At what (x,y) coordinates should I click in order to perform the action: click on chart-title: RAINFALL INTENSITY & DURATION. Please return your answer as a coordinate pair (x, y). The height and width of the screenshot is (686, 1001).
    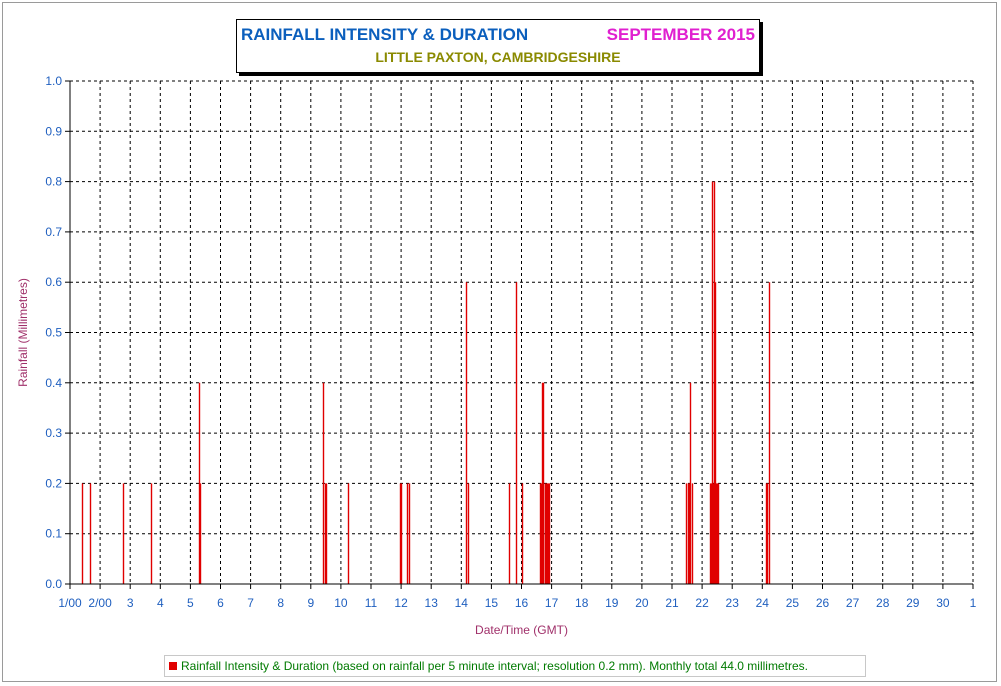
    Looking at the image, I should click on (385, 34).